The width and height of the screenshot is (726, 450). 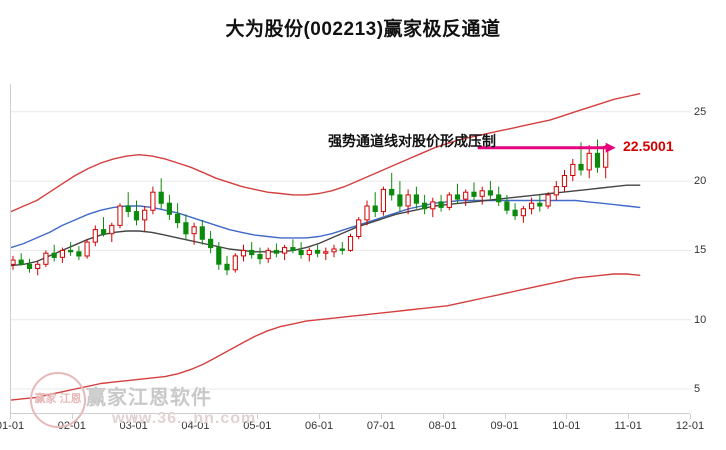 What do you see at coordinates (257, 426) in the screenshot?
I see `x-axis-tick: 05-01` at bounding box center [257, 426].